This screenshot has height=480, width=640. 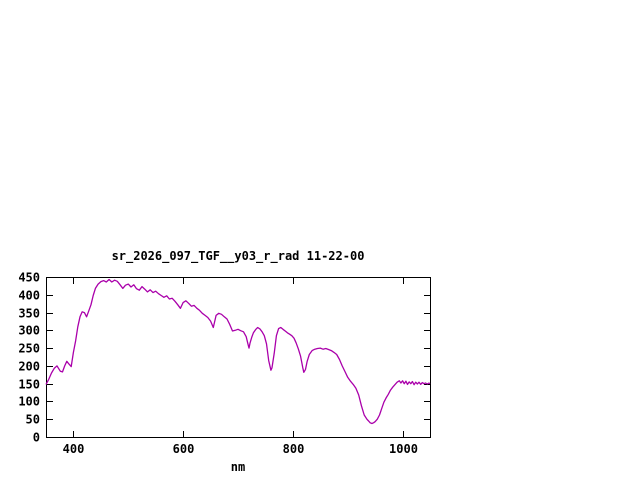 What do you see at coordinates (238, 256) in the screenshot?
I see `chart-title: sr_2026_097_TGF__y03_r_rad 11-22-00` at bounding box center [238, 256].